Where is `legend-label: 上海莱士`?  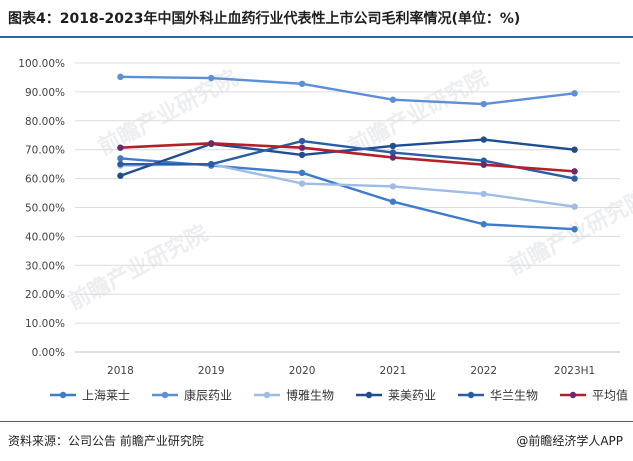 legend-label: 上海莱士 is located at coordinates (106, 395).